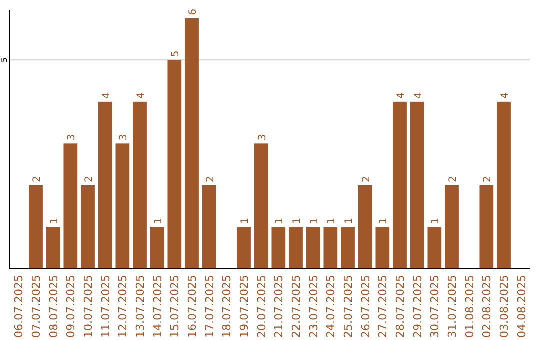 This screenshot has width=540, height=340. I want to click on x-tick-label: 30.07.2025, so click(435, 306).